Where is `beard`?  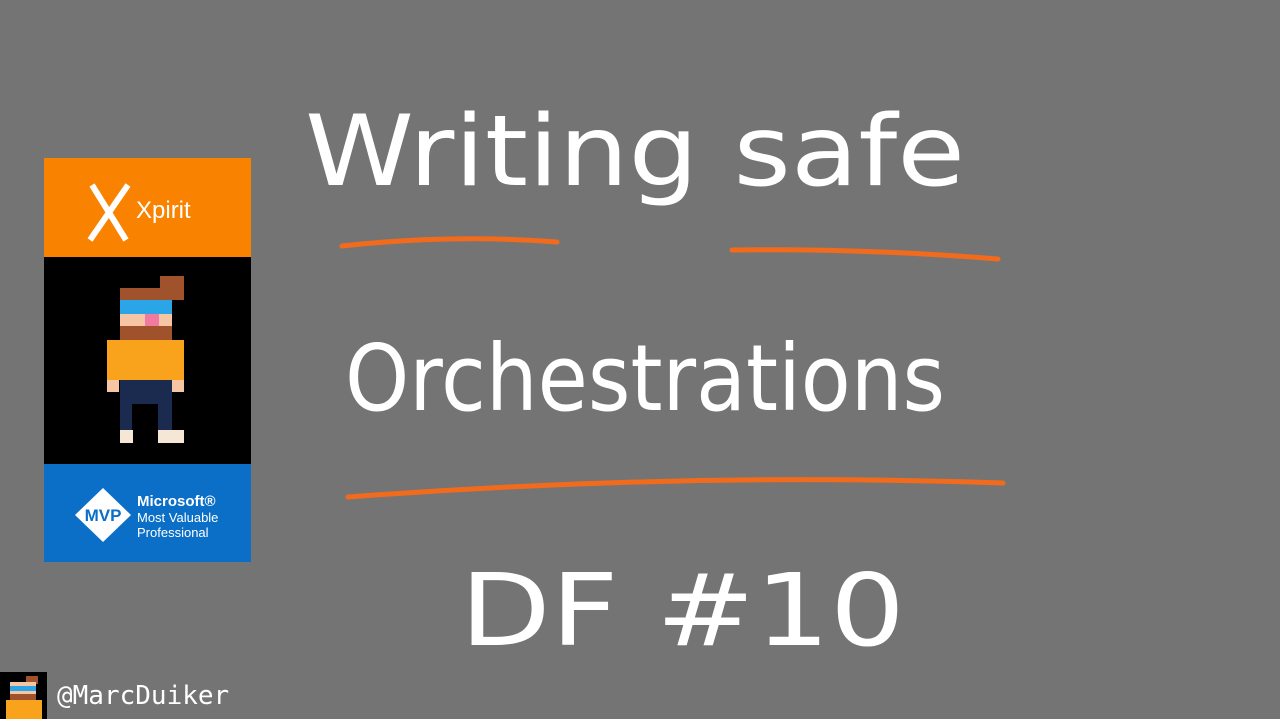
beard is located at coordinates (146, 333).